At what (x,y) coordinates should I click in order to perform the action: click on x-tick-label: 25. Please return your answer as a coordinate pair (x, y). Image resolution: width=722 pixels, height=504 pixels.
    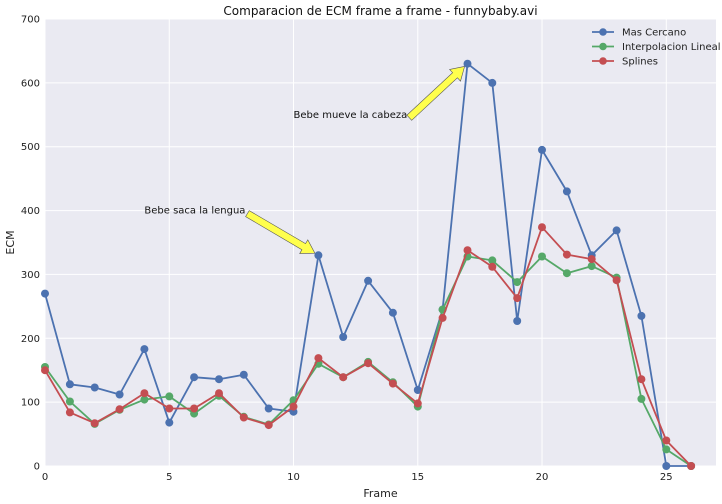
    Looking at the image, I should click on (666, 477).